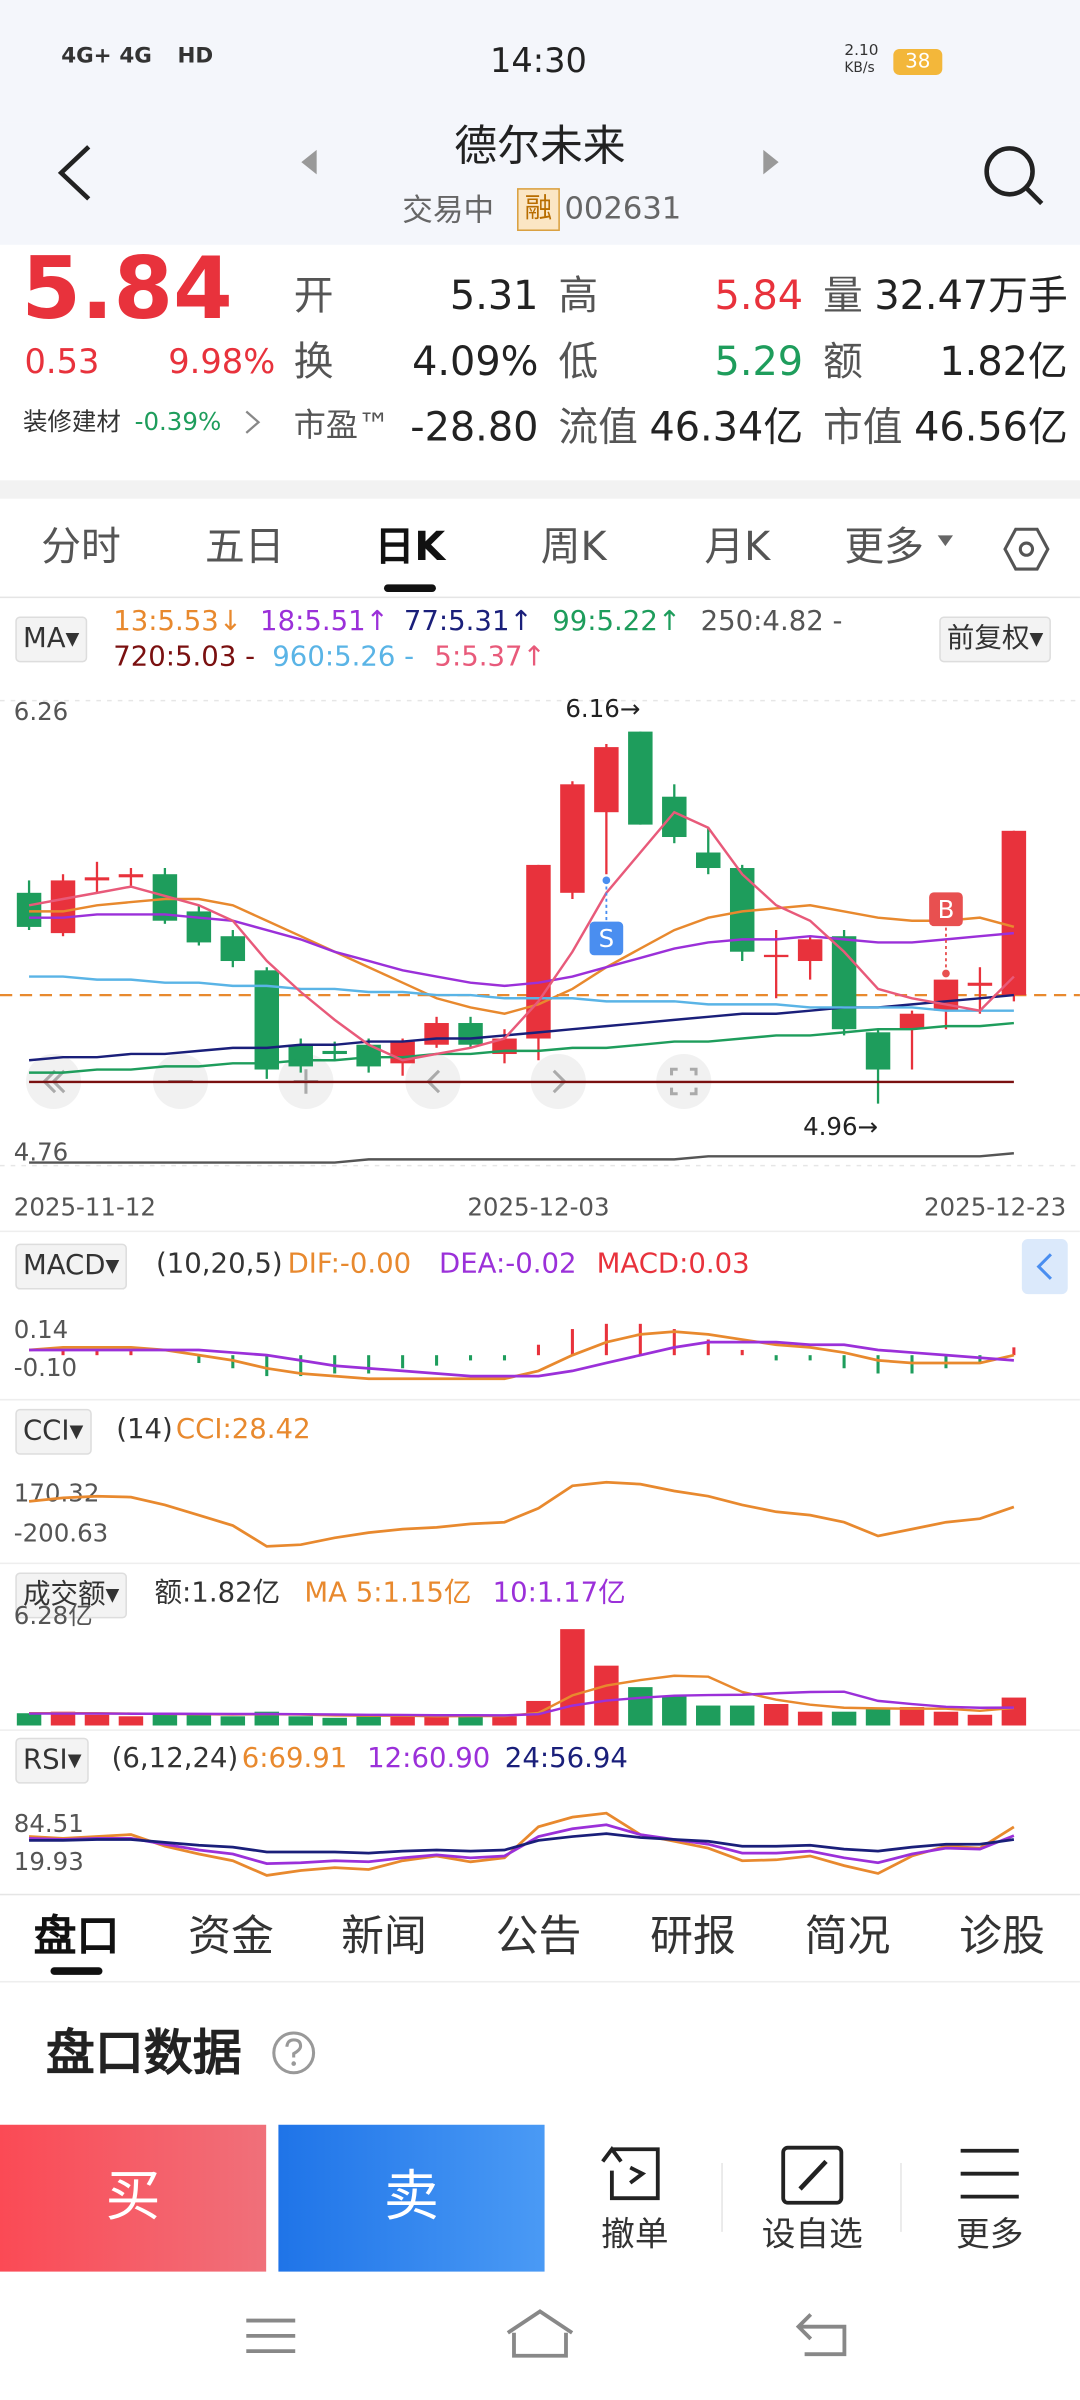 This screenshot has height=2400, width=1080. I want to click on legend-item: DEA:-0.02, so click(508, 1264).